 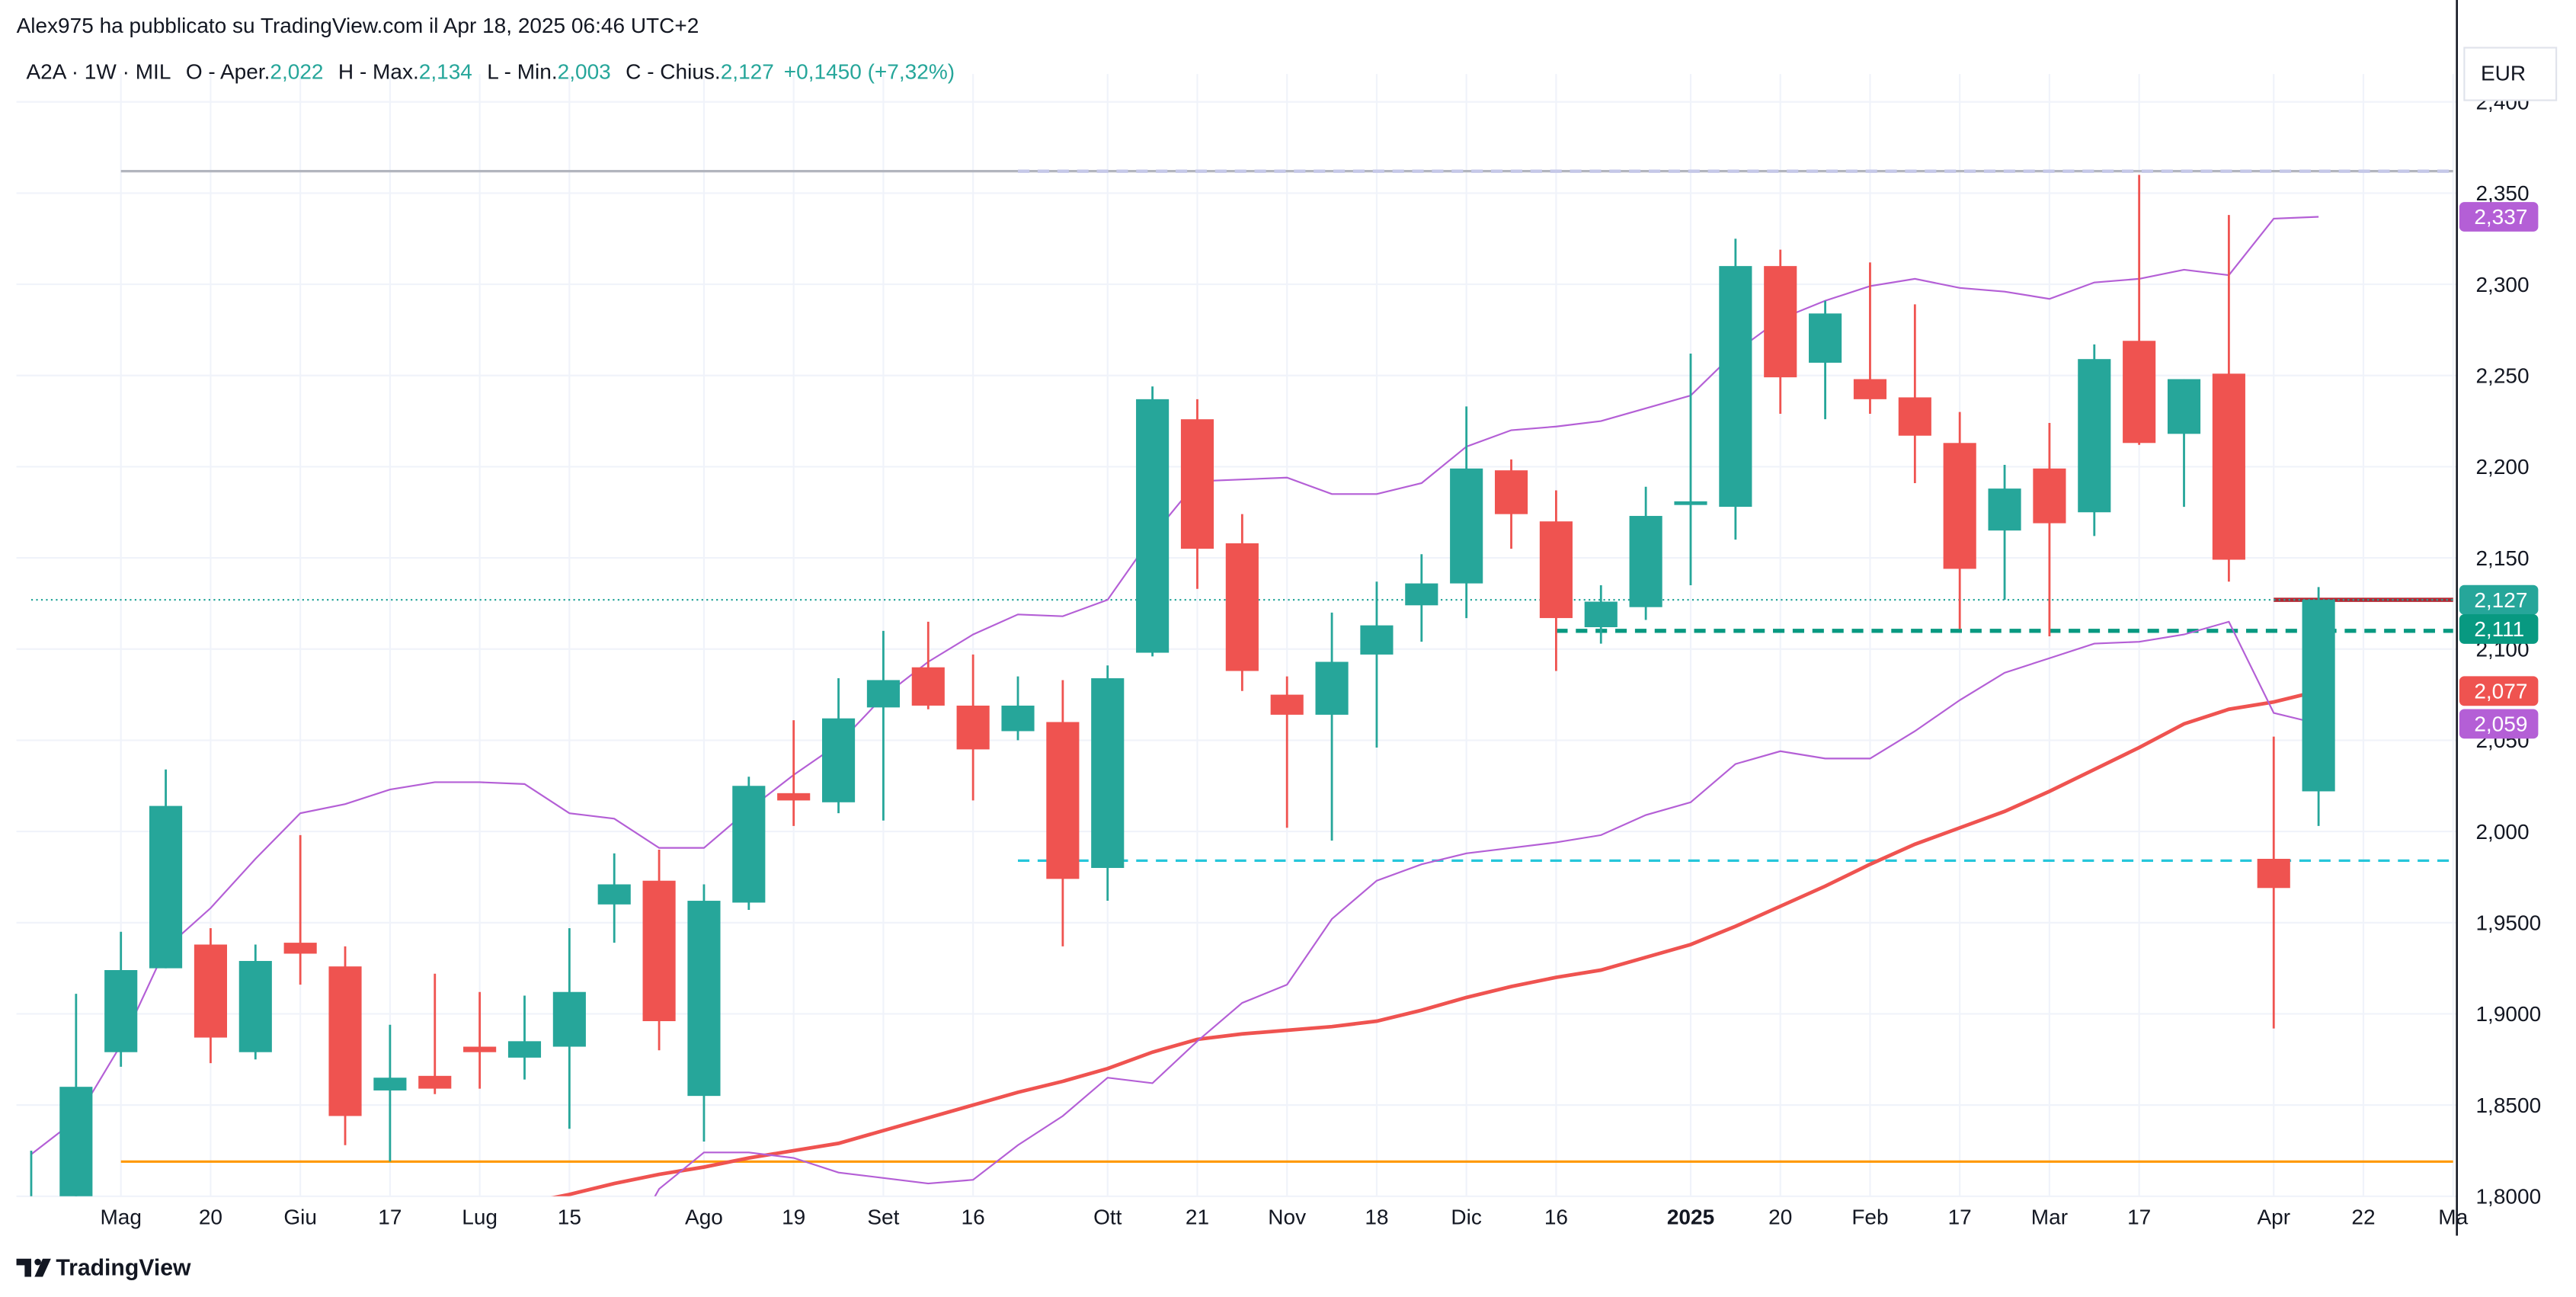 I want to click on x-tick-label: Ma, so click(x=2453, y=1216).